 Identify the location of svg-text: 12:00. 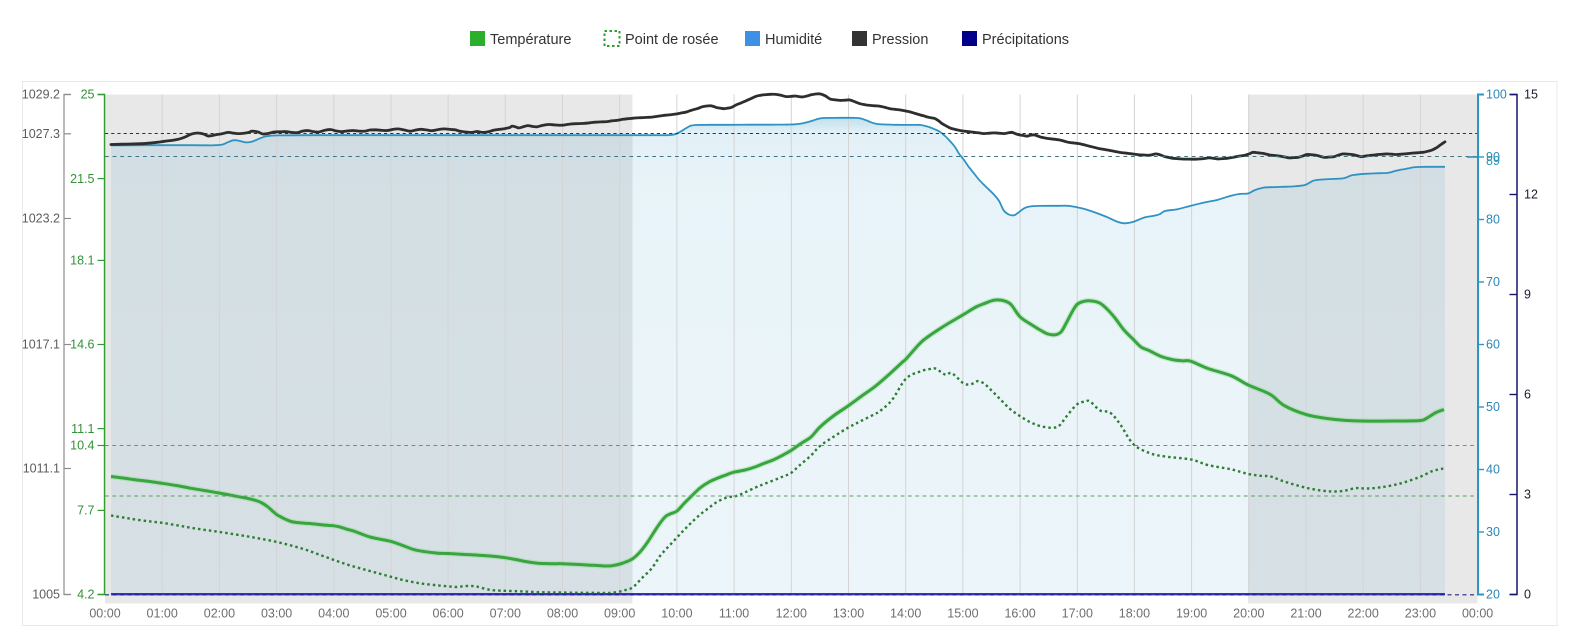
(791, 614).